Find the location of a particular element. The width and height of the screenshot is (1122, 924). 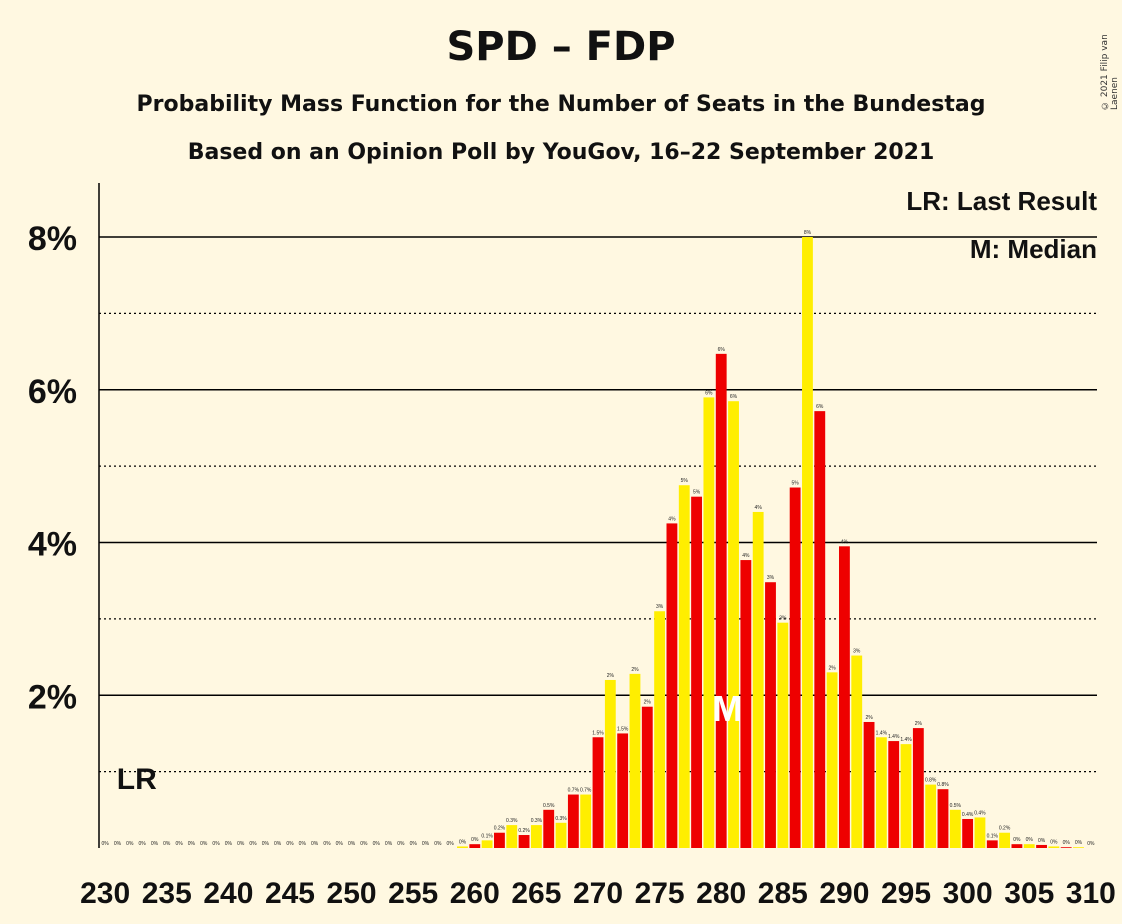

x-tick-label: 260 is located at coordinates (475, 893).